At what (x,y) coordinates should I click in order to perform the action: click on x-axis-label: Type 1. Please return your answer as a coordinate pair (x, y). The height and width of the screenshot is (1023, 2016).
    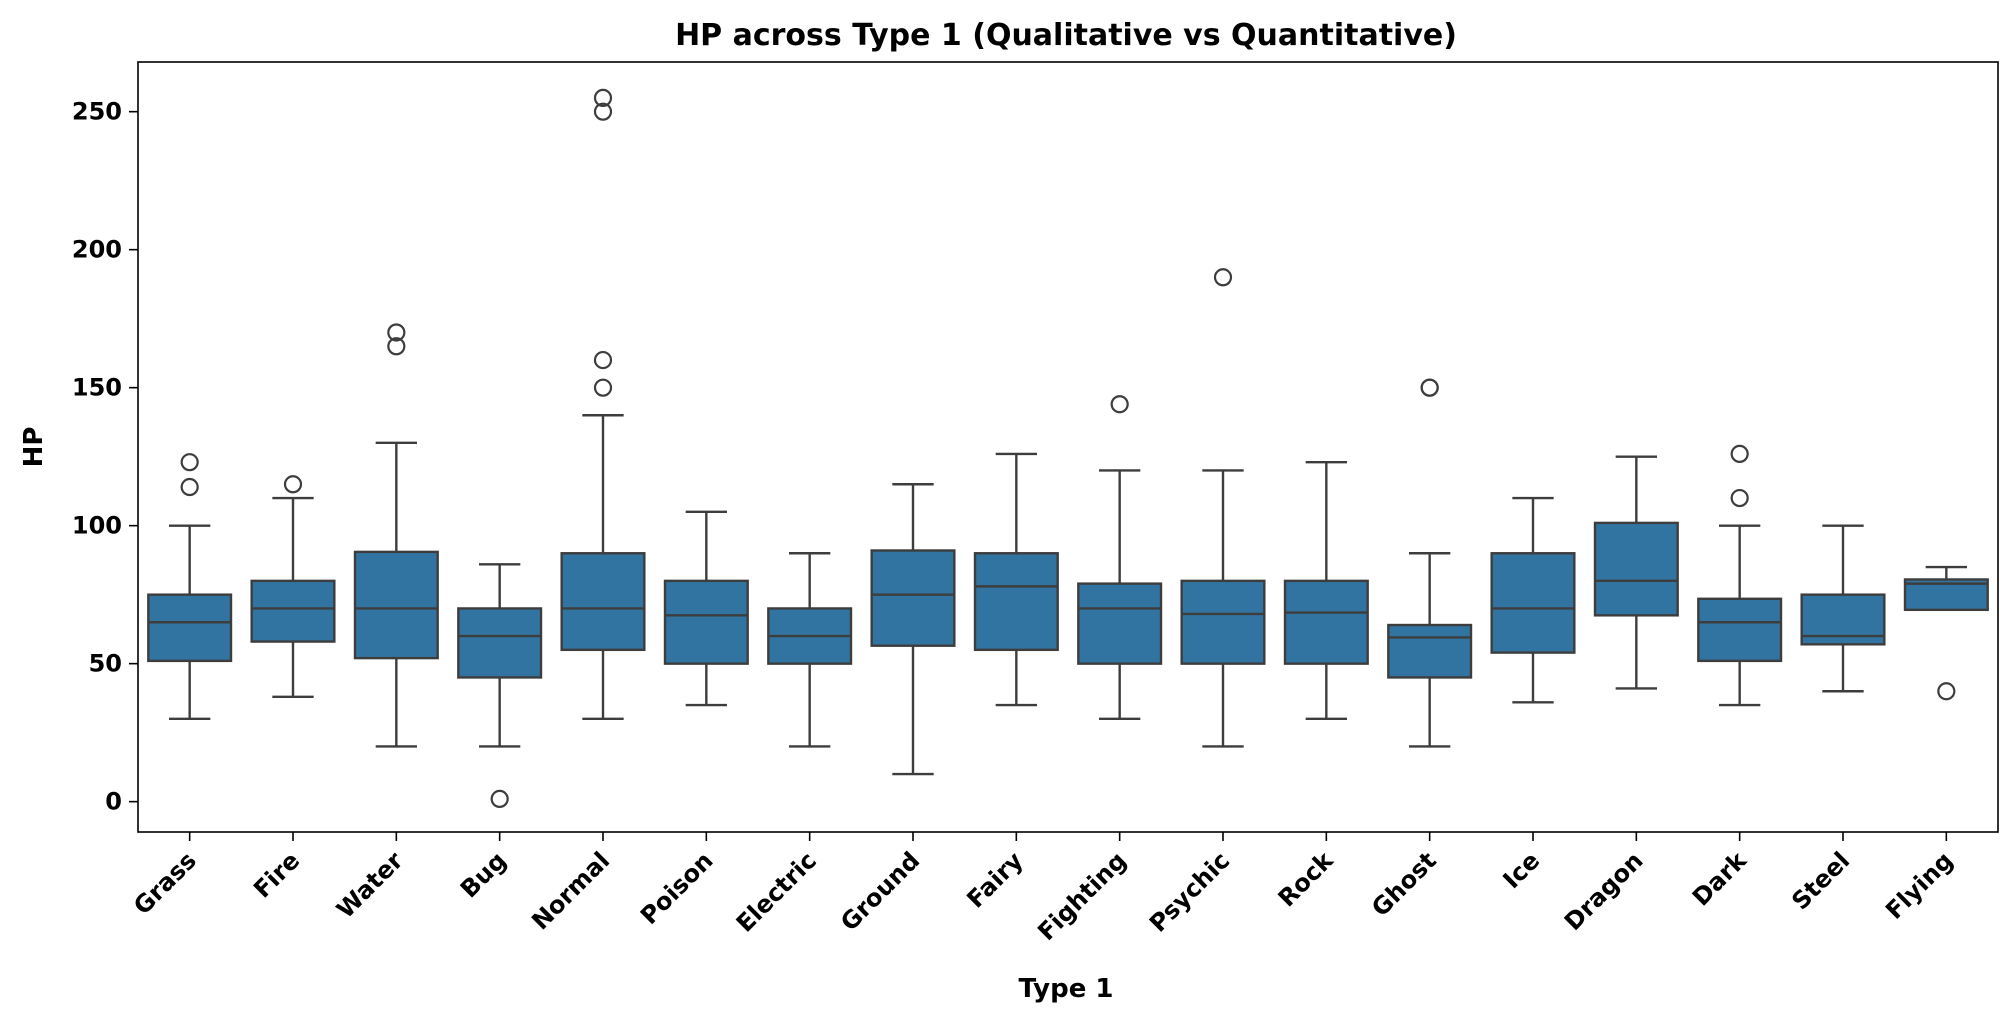
    Looking at the image, I should click on (1066, 989).